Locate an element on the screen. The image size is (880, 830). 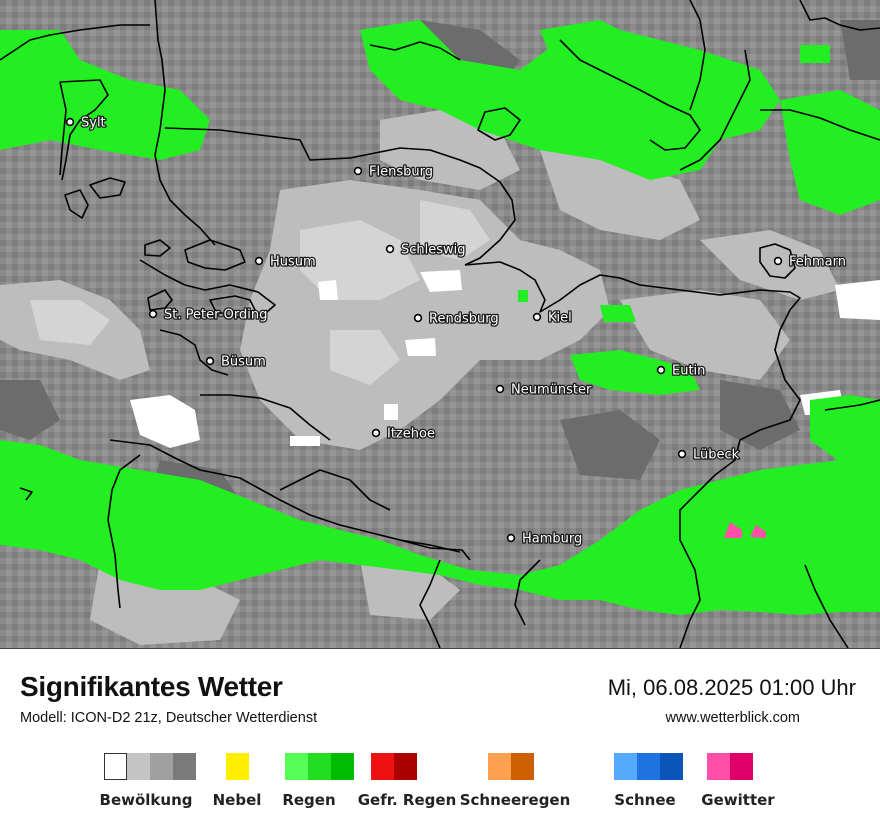
city-label: Neumünster is located at coordinates (551, 390).